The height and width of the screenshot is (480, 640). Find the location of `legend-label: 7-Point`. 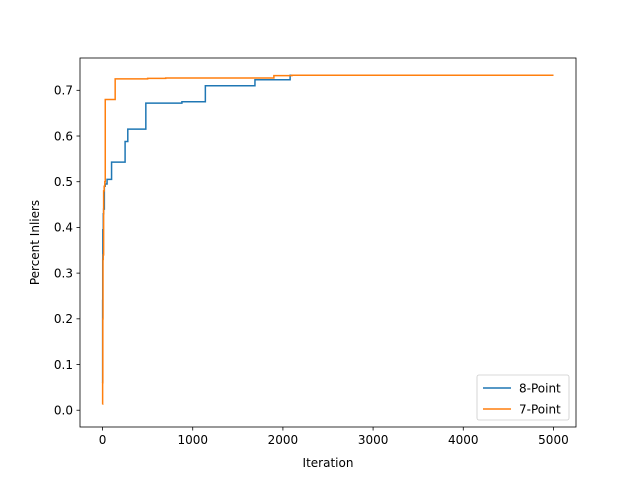

legend-label: 7-Point is located at coordinates (540, 409).